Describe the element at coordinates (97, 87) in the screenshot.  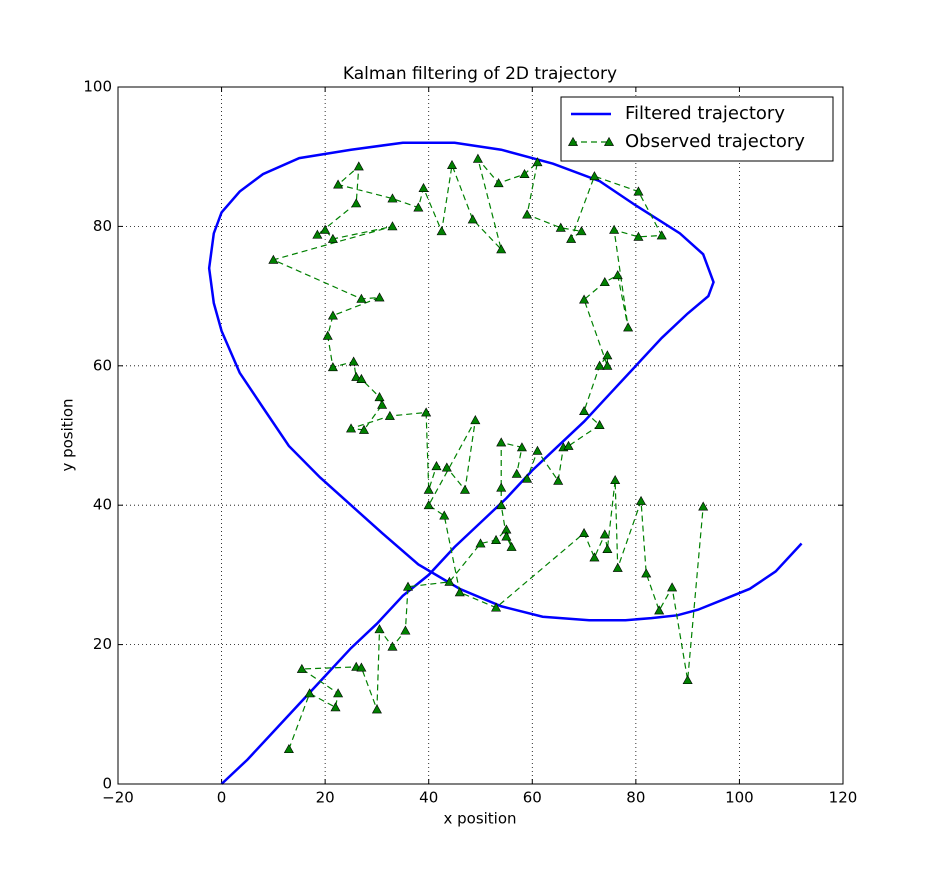
I see `y-tick-label: 100` at that location.